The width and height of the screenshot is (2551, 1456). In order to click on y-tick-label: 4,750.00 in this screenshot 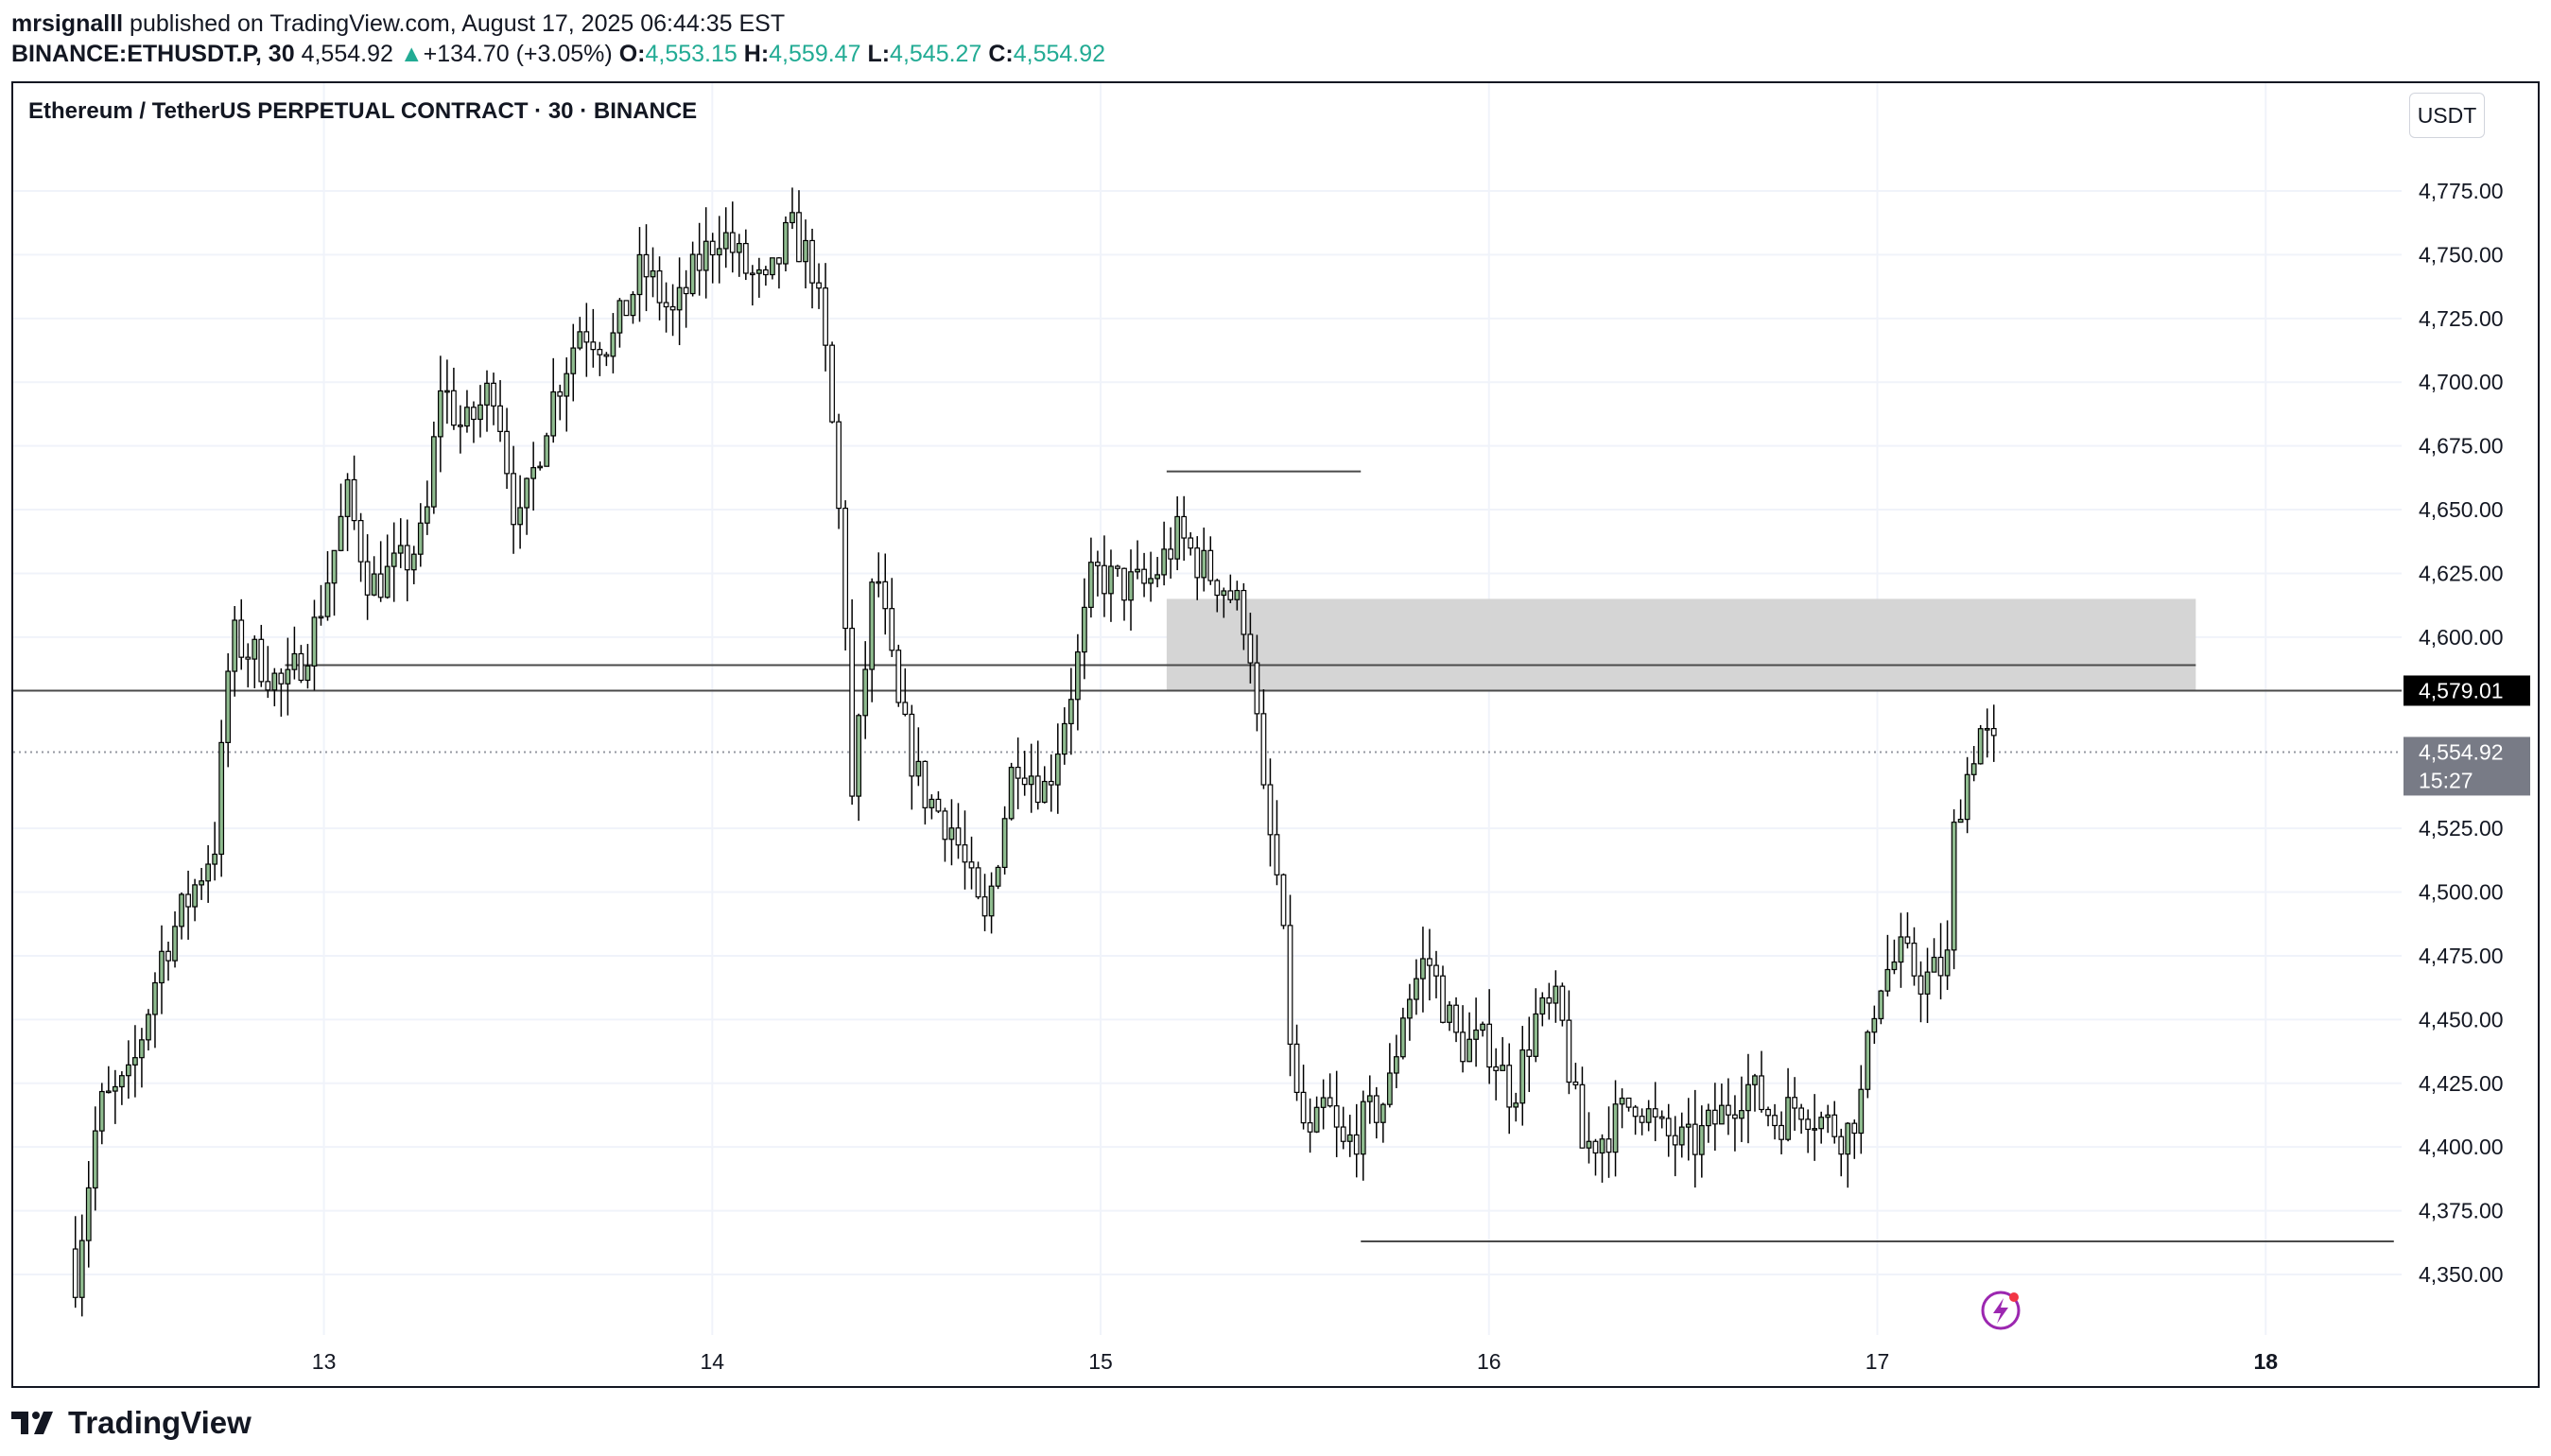, I will do `click(2461, 254)`.